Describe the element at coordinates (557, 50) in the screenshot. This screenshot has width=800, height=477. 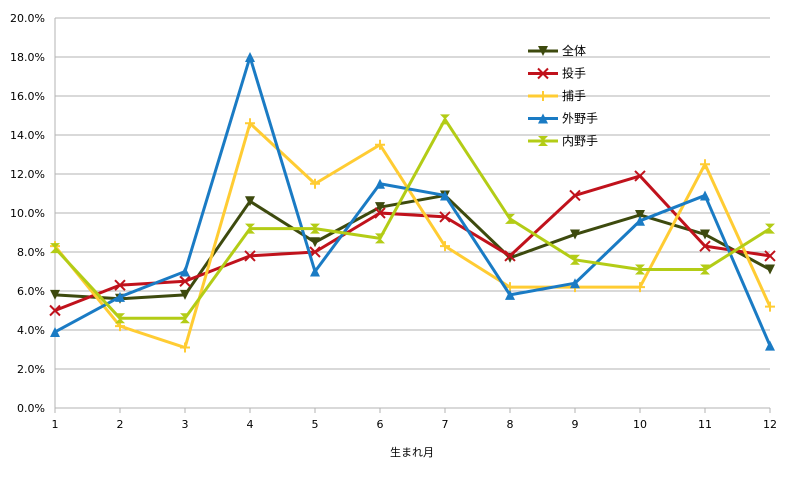
I see `legend-item: 全体` at that location.